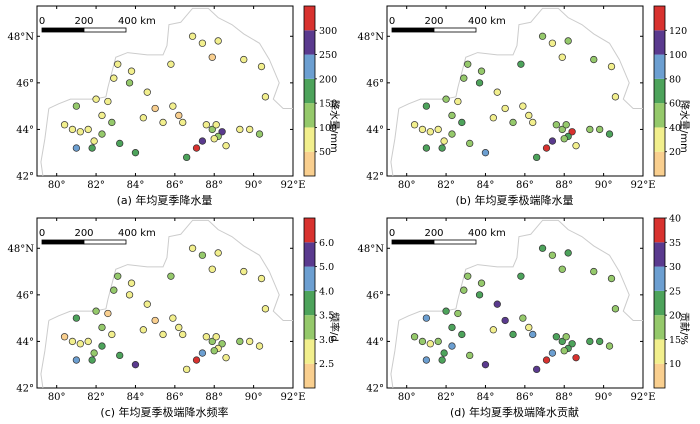  Describe the element at coordinates (57, 397) in the screenshot. I see `lon-tick-label: 80°` at that location.